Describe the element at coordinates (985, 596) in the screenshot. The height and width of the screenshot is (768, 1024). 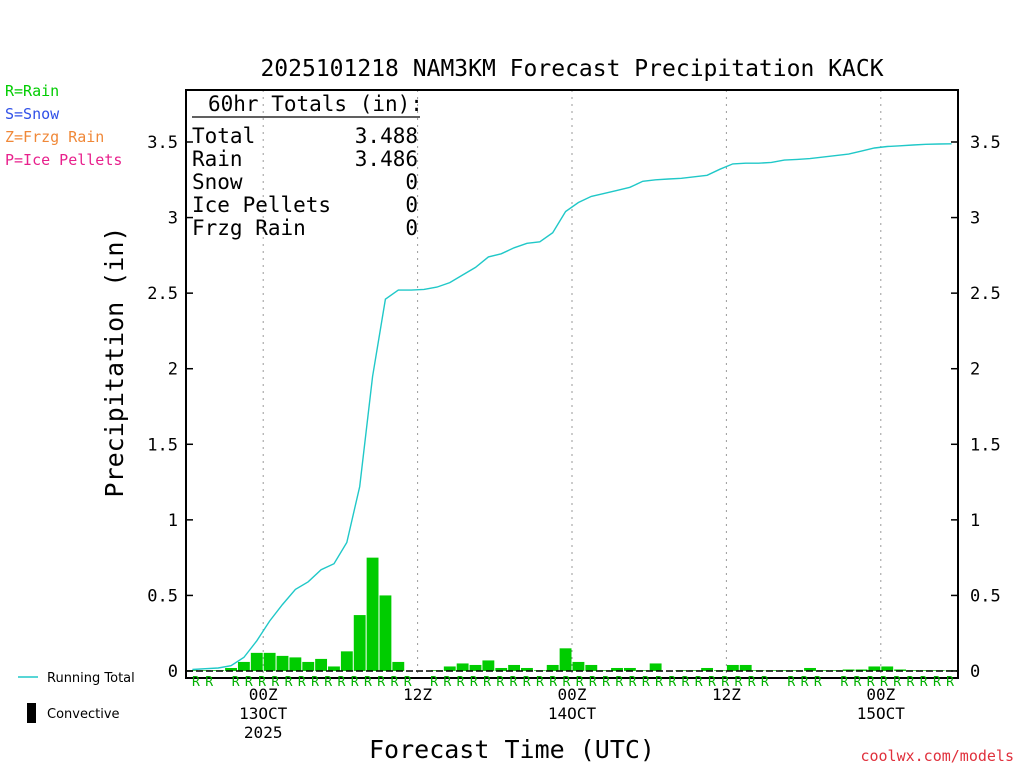
I see `ytick-label-right-1: 0.5` at that location.